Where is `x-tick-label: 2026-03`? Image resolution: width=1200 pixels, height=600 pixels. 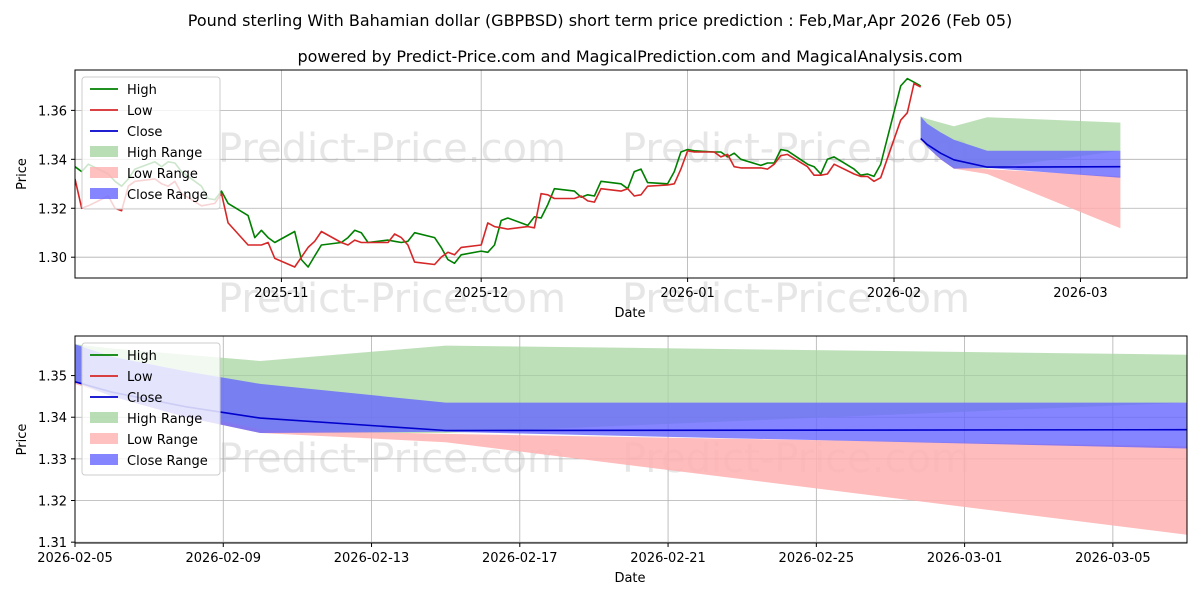
x-tick-label: 2026-03 is located at coordinates (1080, 293).